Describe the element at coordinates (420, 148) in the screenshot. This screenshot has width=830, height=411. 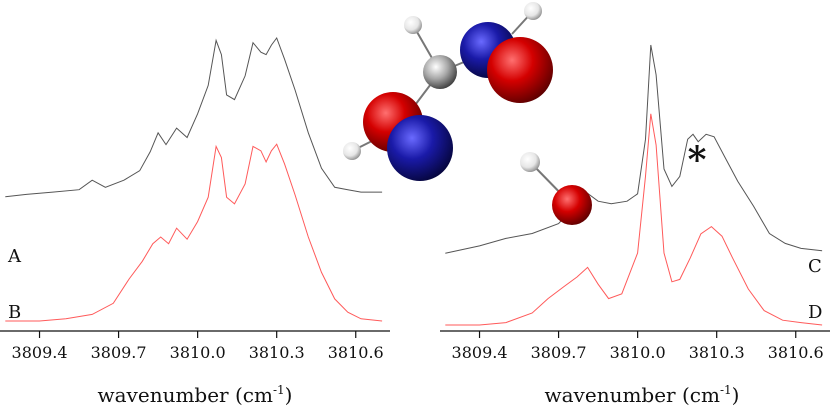
I see `blue-atom` at that location.